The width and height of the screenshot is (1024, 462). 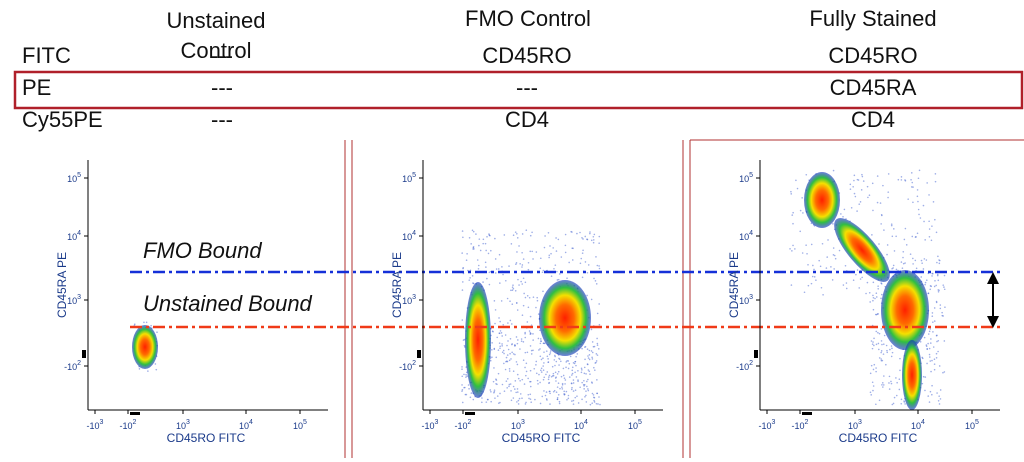 What do you see at coordinates (800, 425) in the screenshot?
I see `x-tick-label: -102` at bounding box center [800, 425].